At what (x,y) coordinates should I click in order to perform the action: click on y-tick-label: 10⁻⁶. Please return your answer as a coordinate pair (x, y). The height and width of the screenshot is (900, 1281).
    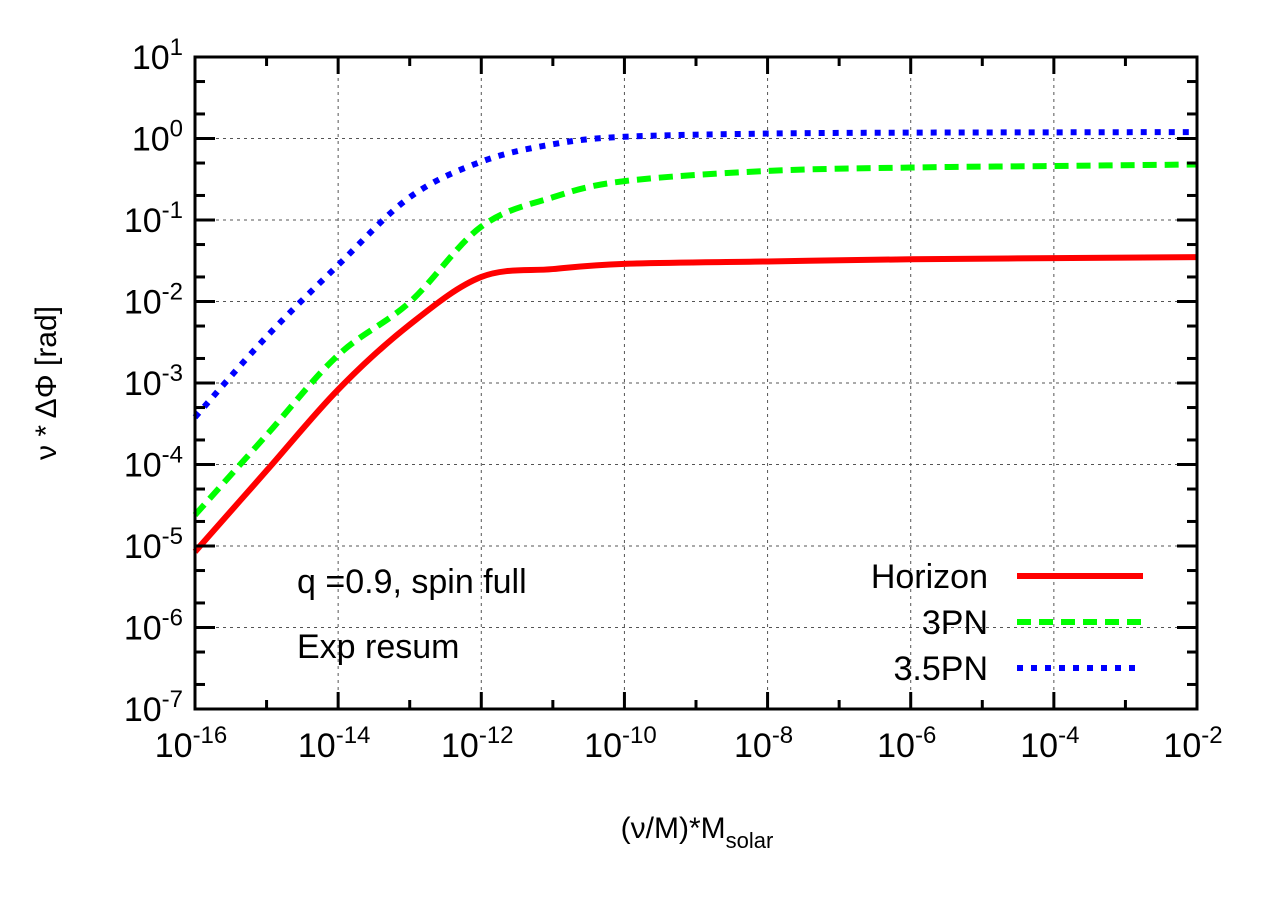
    Looking at the image, I should click on (153, 626).